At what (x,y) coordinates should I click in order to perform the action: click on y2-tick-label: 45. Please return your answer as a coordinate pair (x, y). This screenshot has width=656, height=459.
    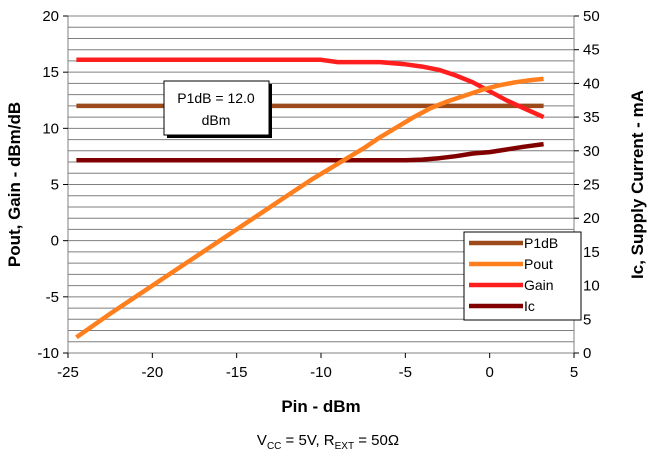
    Looking at the image, I should click on (591, 50).